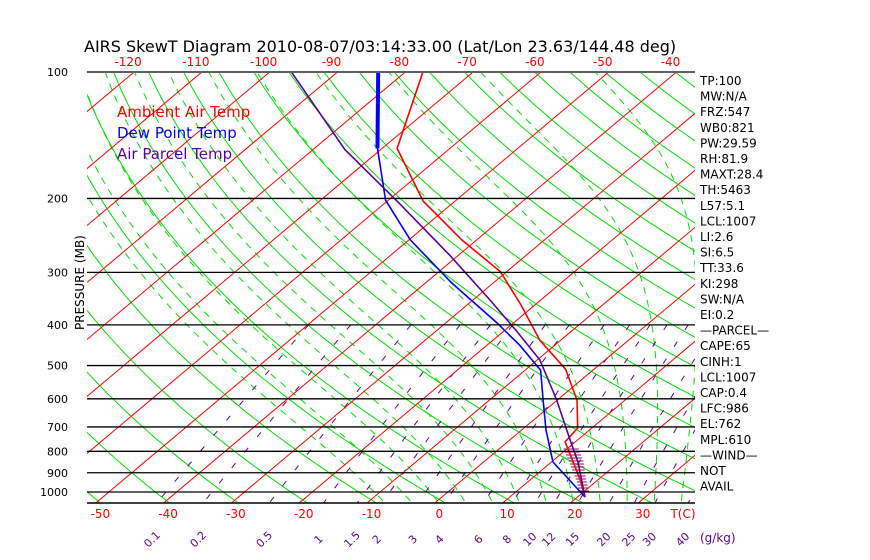 The image size is (870, 560). I want to click on top-temp-tick-label: -40, so click(671, 62).